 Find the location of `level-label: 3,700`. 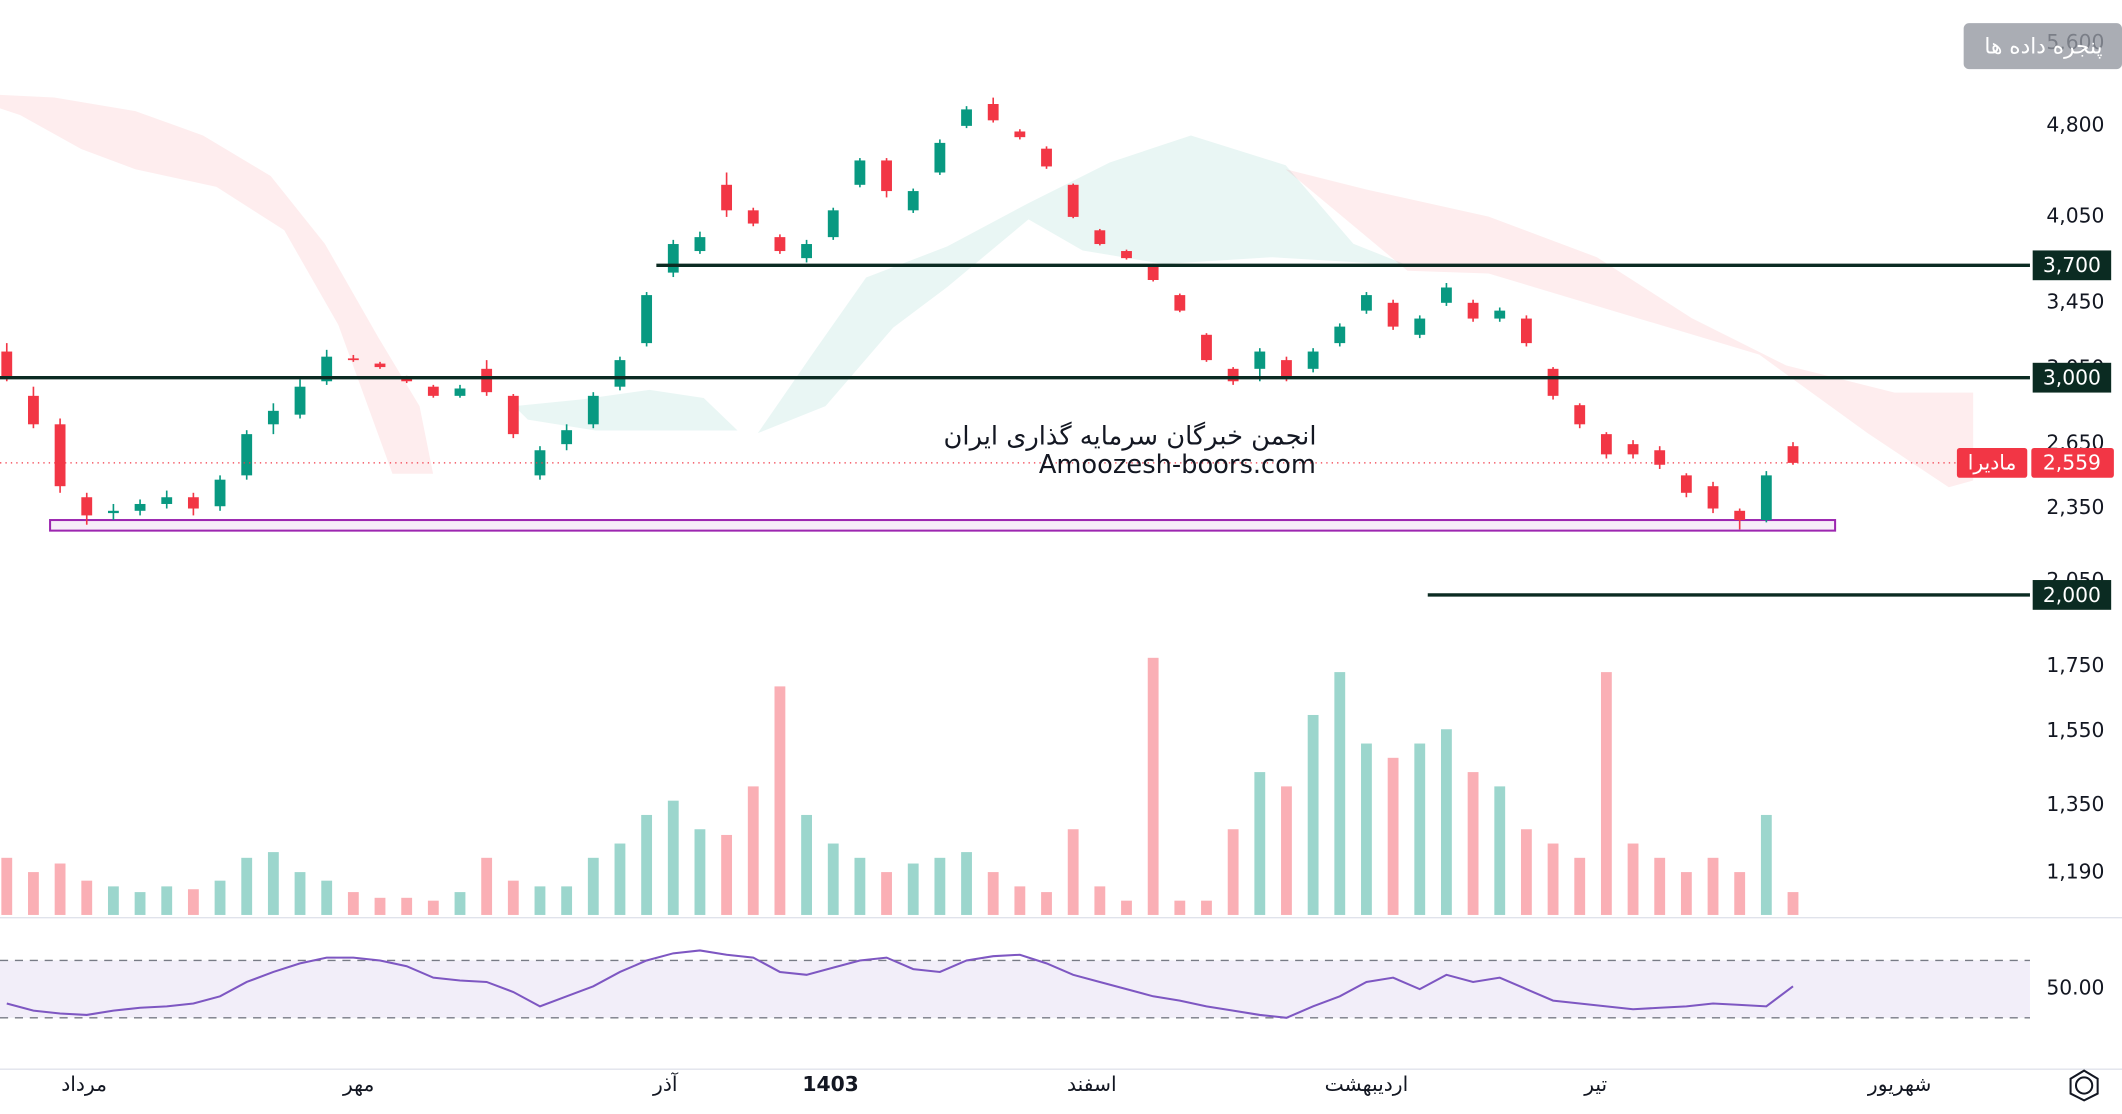

level-label: 3,700 is located at coordinates (2072, 265).